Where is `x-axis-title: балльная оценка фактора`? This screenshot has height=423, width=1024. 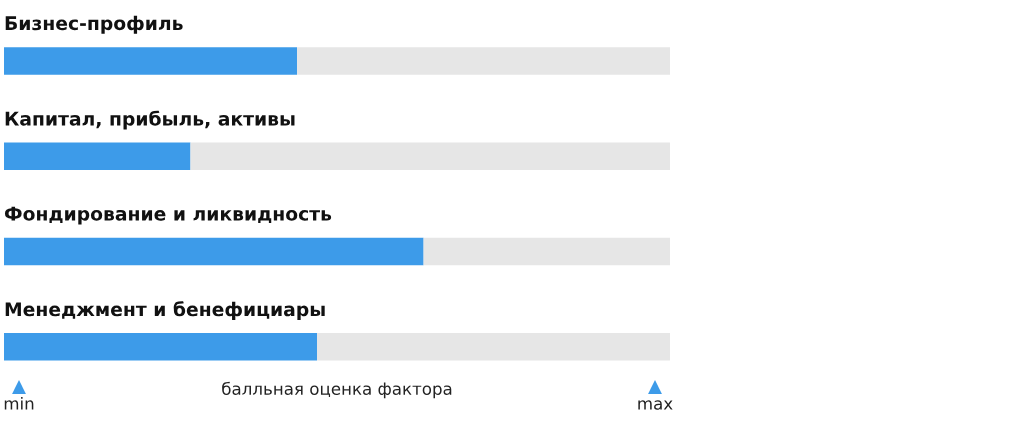
x-axis-title: балльная оценка фактора is located at coordinates (337, 390).